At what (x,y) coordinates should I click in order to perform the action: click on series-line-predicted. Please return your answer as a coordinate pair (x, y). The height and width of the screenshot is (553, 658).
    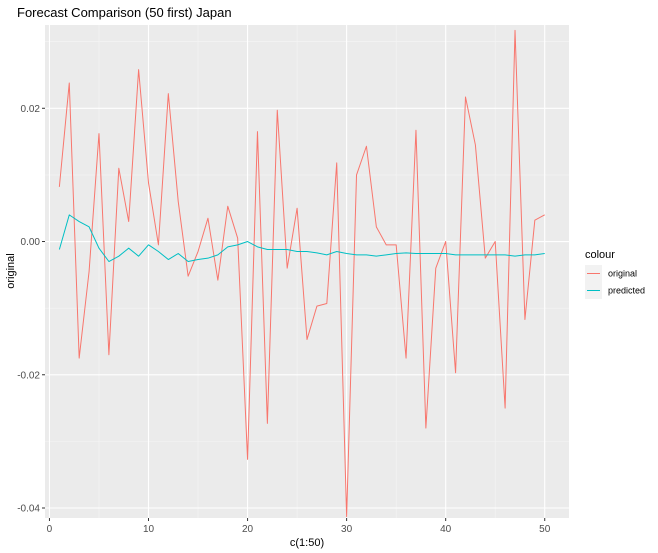
    Looking at the image, I should click on (301, 238).